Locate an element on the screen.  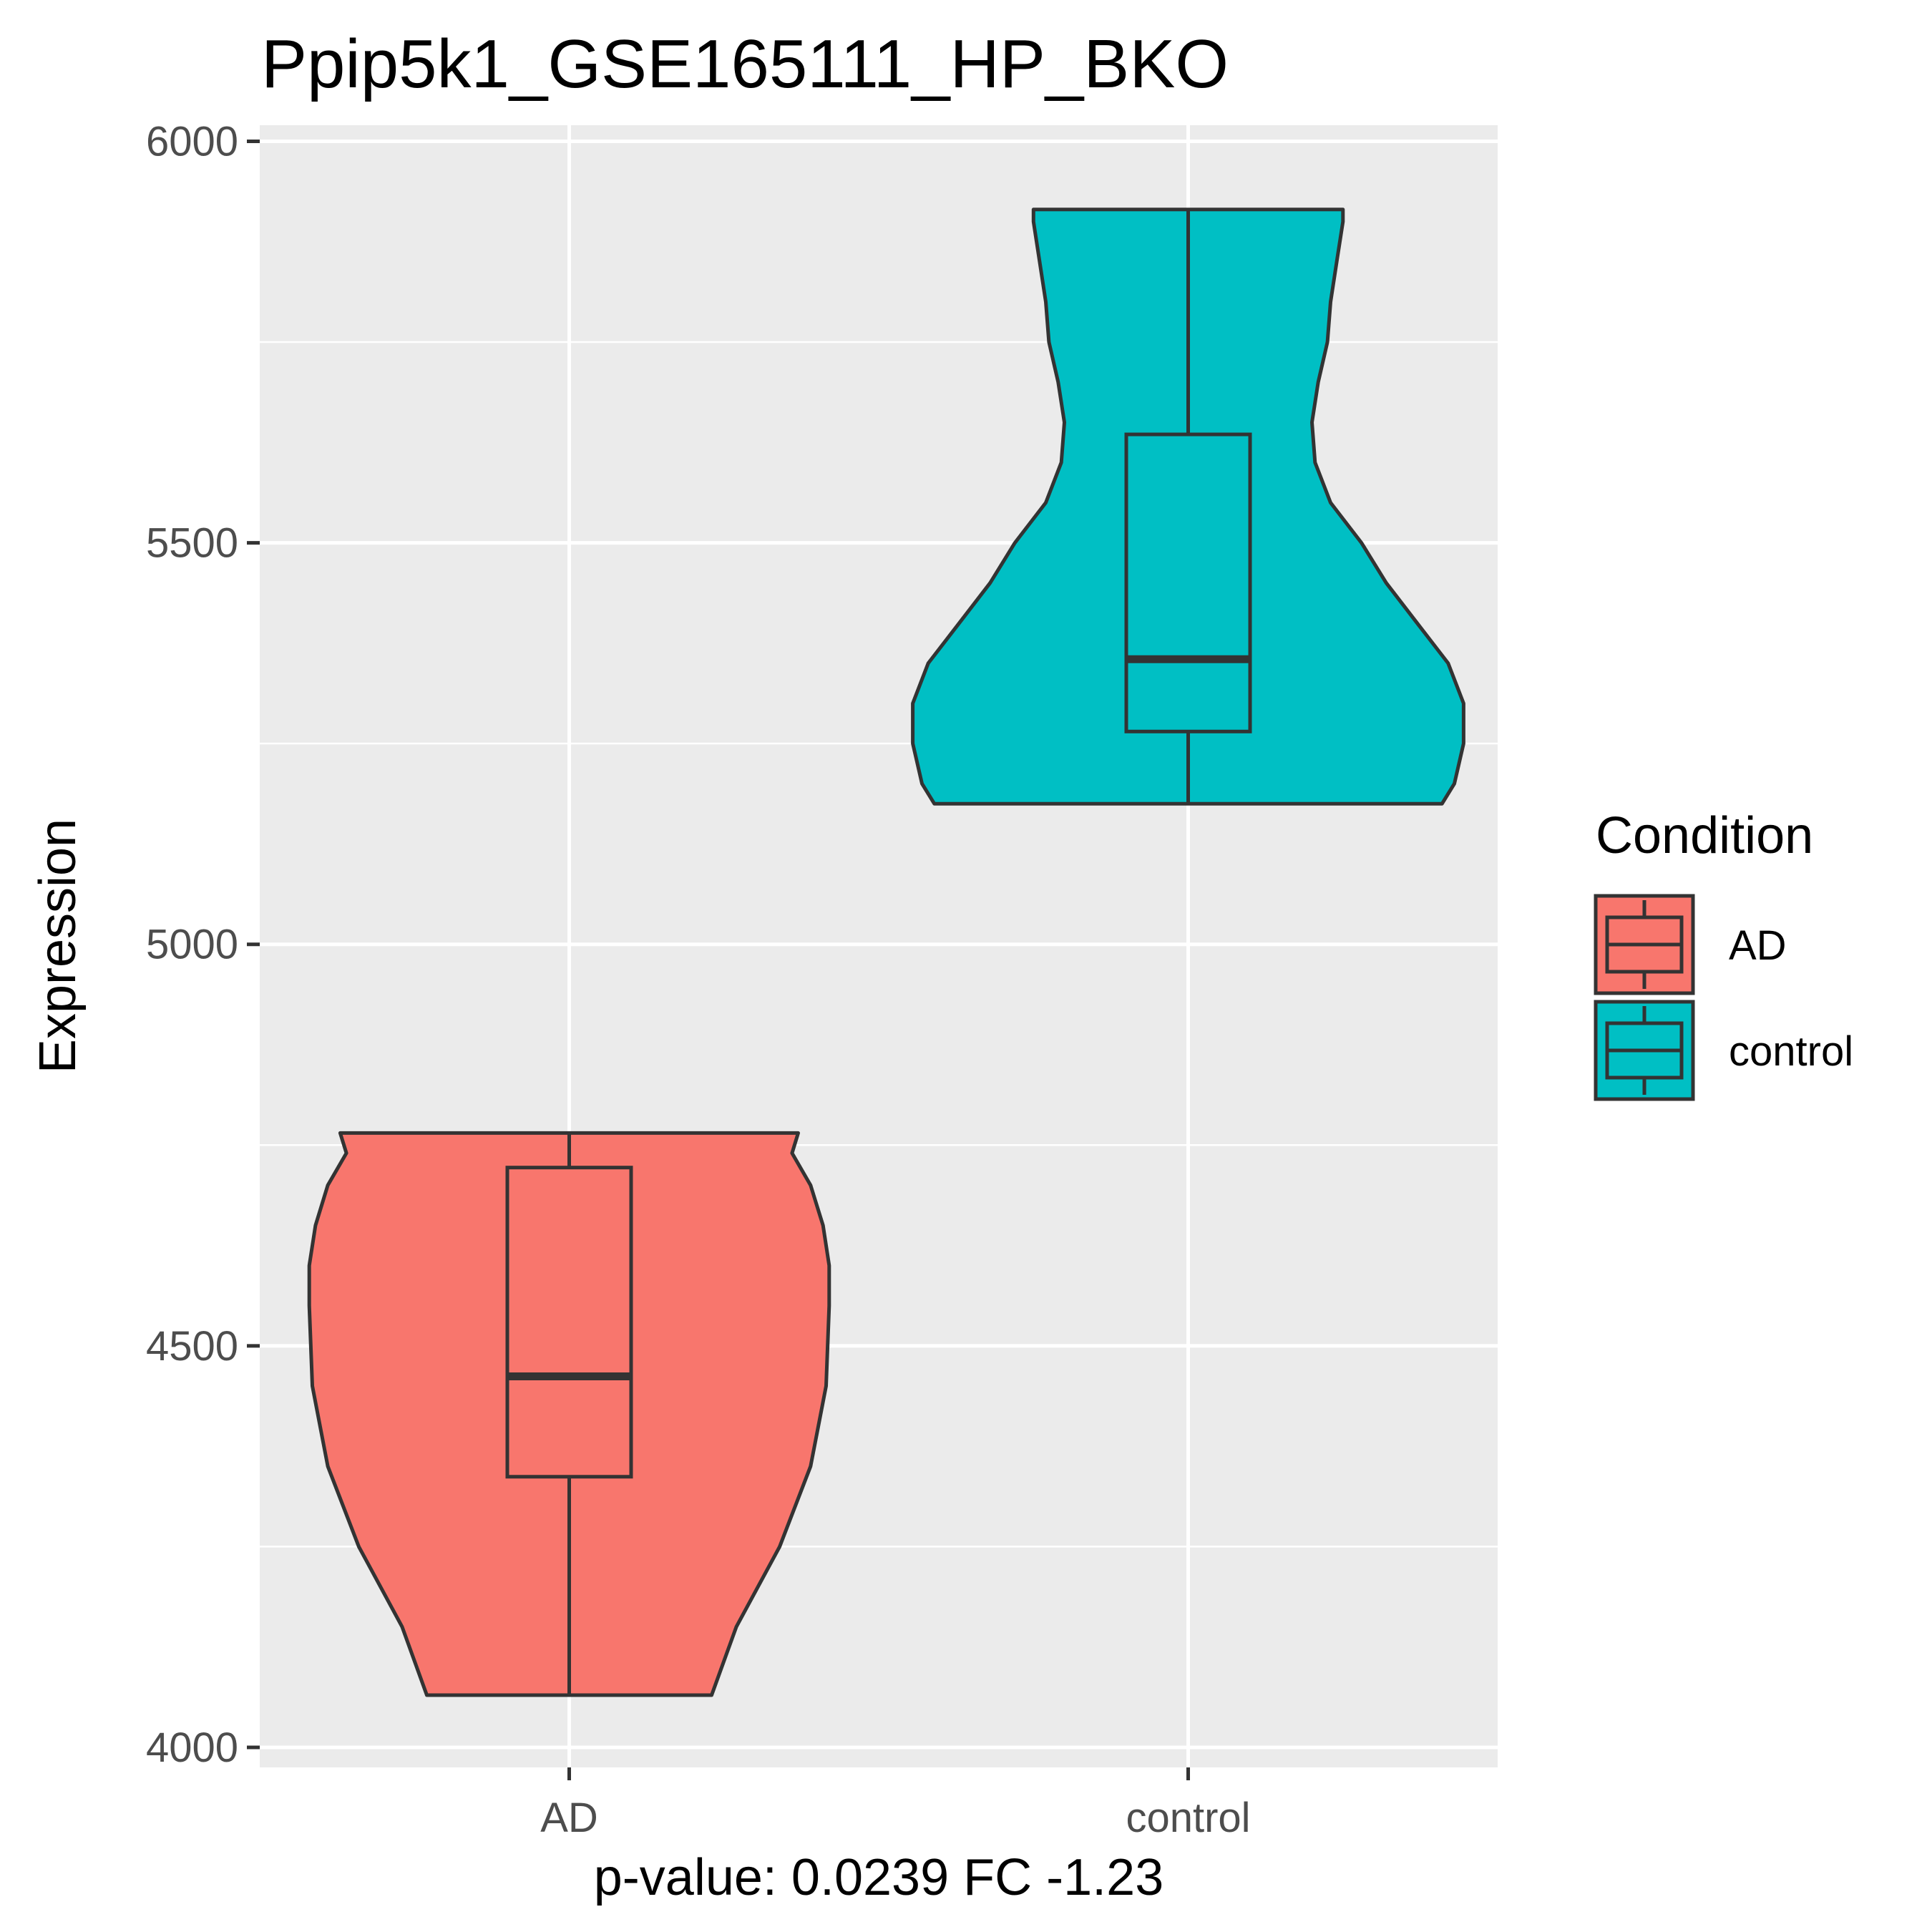
x-tick-label: control is located at coordinates (1188, 1818).